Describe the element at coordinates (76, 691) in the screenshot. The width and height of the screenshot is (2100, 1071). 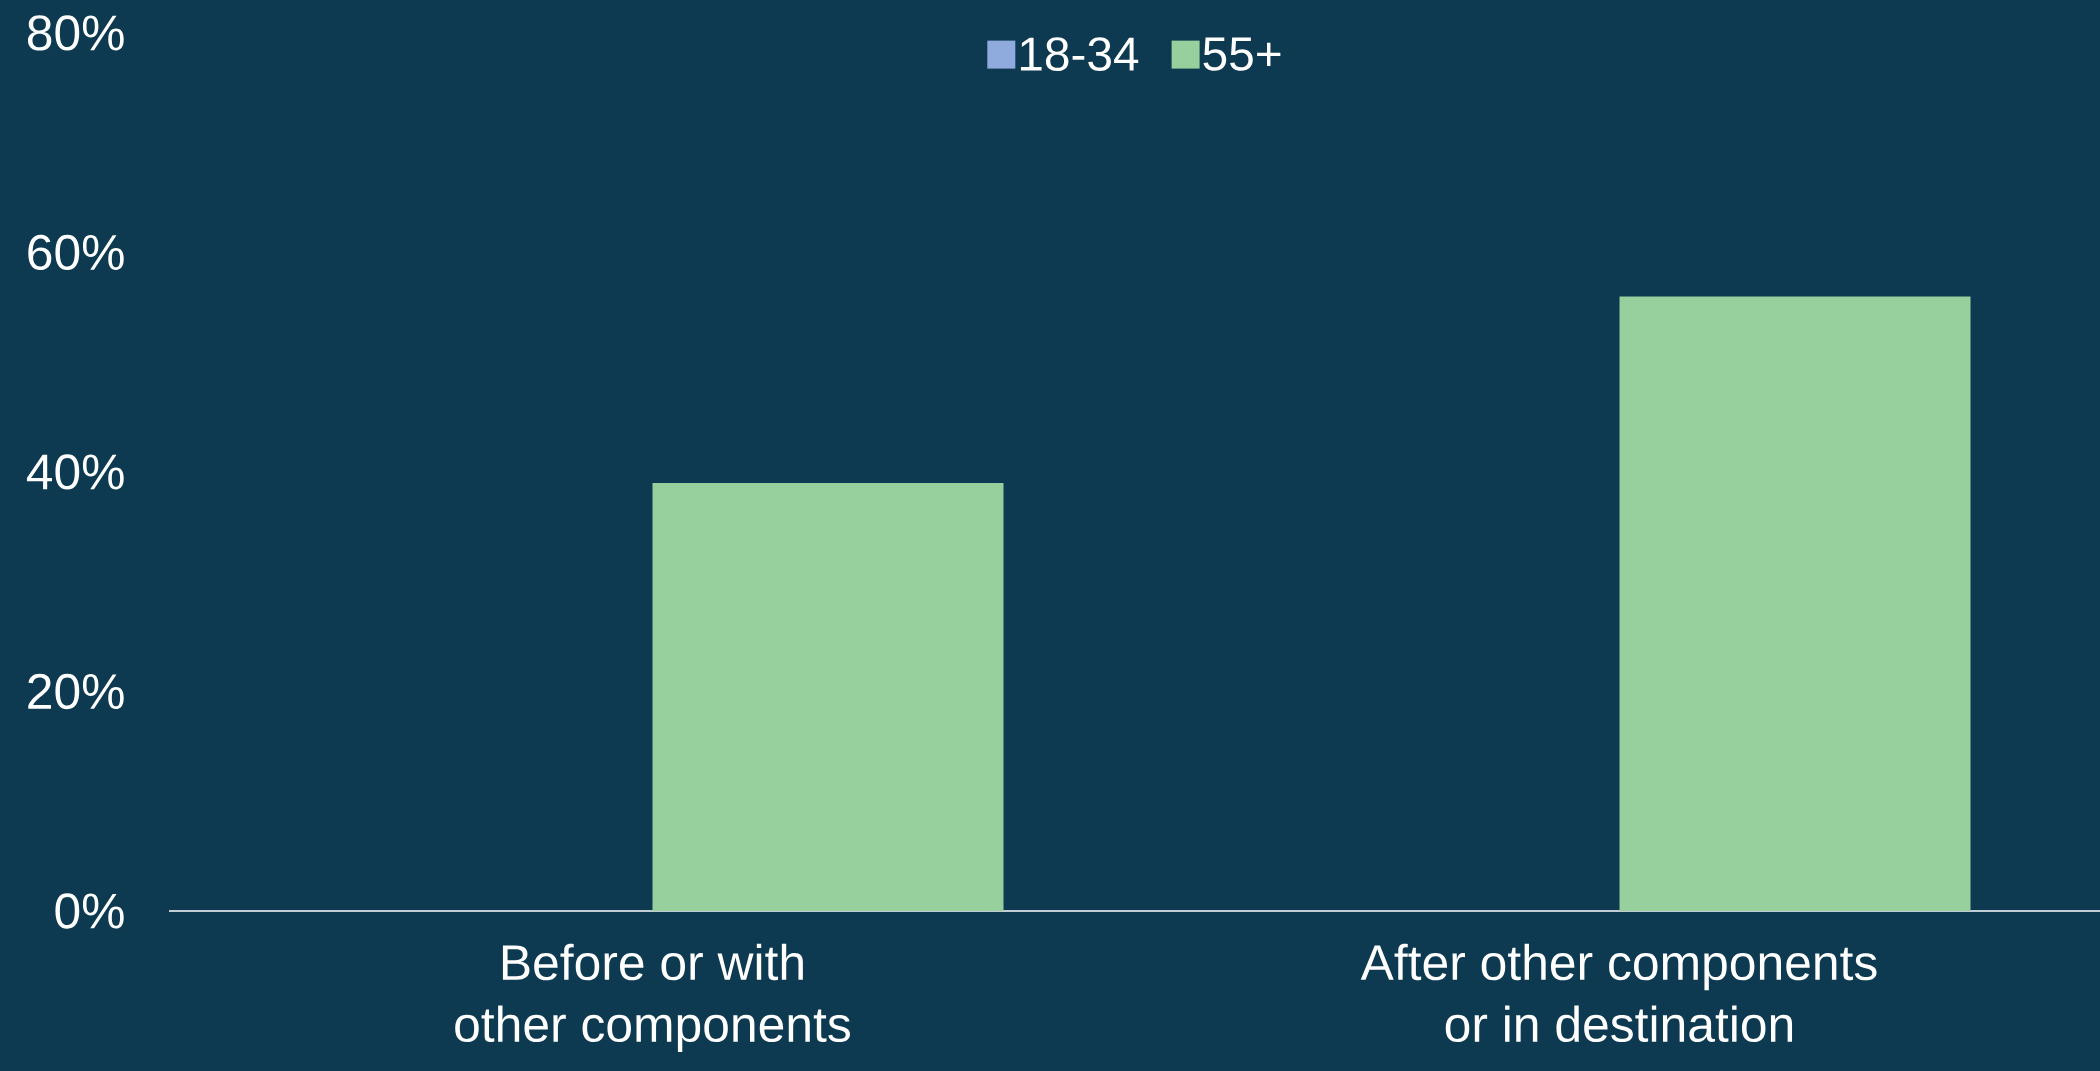
I see `y-tick-label: 20%` at that location.